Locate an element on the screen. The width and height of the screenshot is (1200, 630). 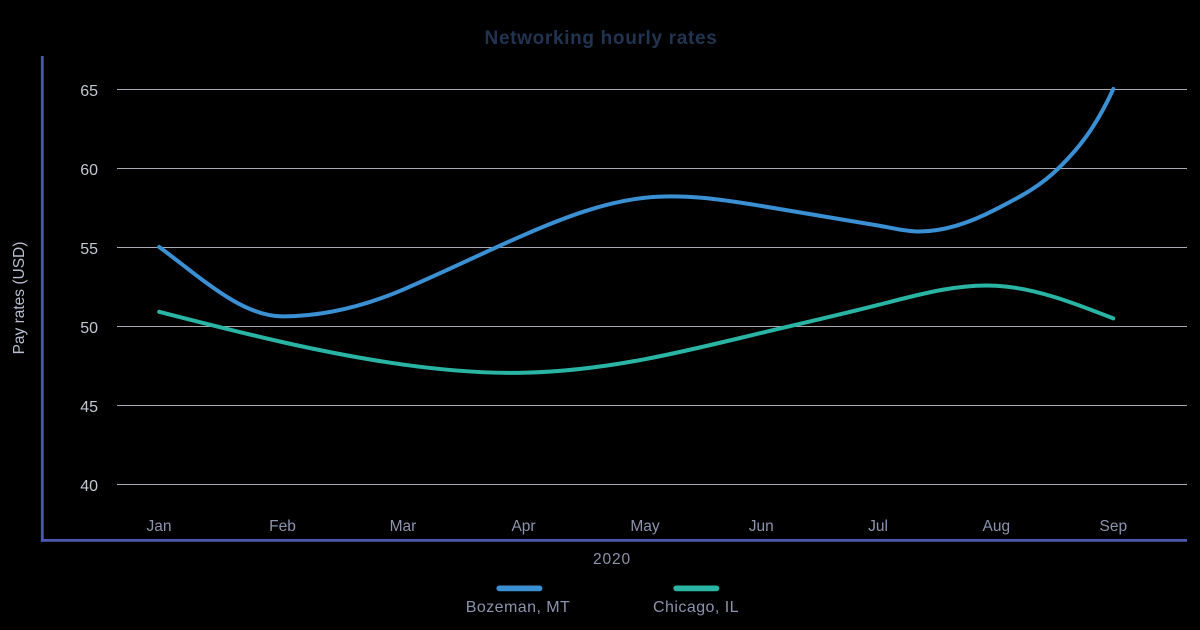
svg-text: Feb is located at coordinates (282, 526).